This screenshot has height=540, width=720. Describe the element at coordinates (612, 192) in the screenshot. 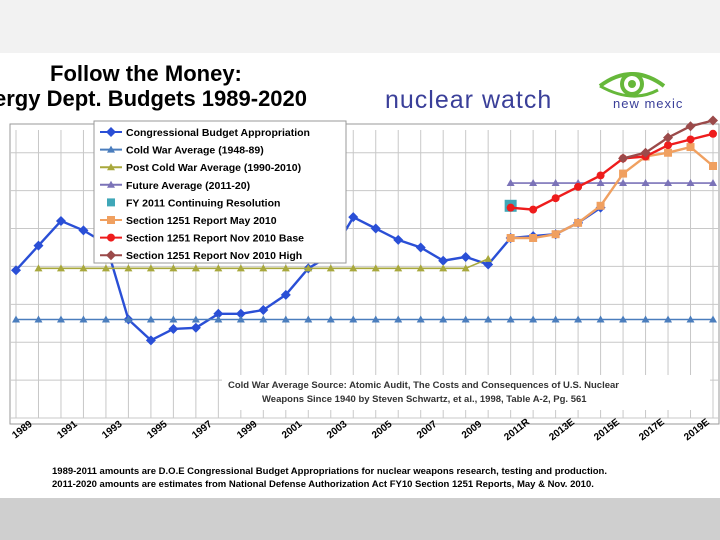

I see `series-line` at that location.